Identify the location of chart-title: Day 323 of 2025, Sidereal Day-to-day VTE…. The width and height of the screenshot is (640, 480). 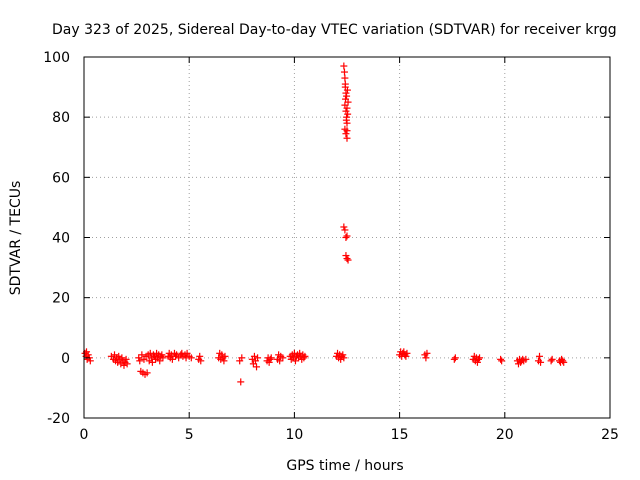
(334, 30).